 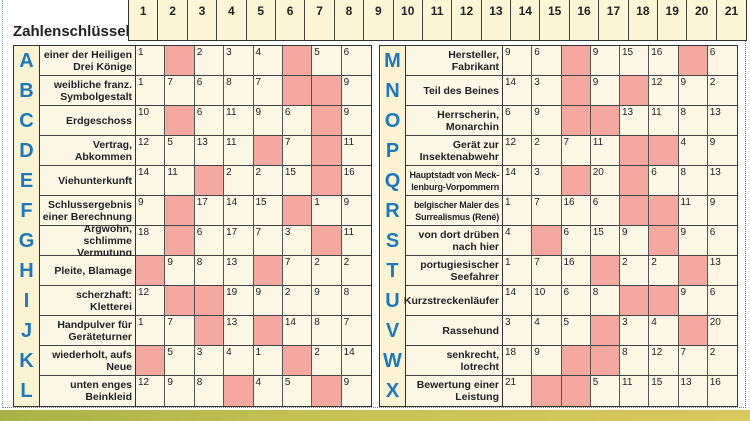 What do you see at coordinates (644, 20) in the screenshot?
I see `key-cell-18: 18` at bounding box center [644, 20].